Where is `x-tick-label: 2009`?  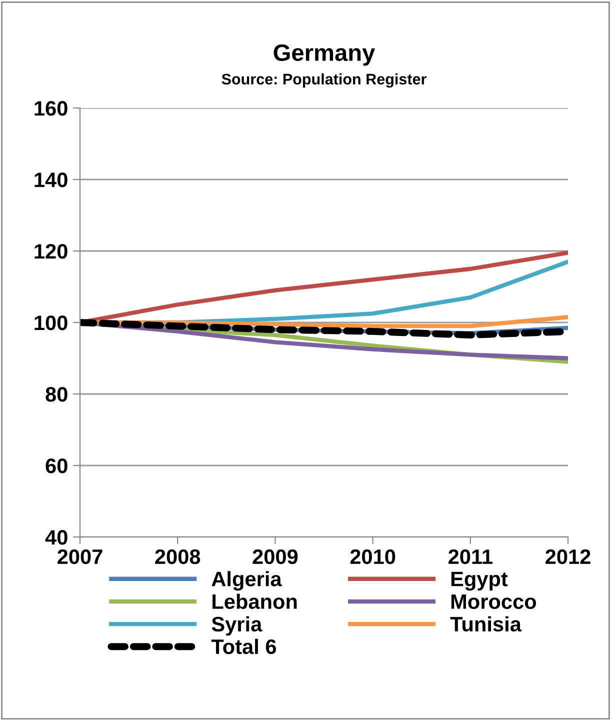 x-tick-label: 2009 is located at coordinates (275, 556).